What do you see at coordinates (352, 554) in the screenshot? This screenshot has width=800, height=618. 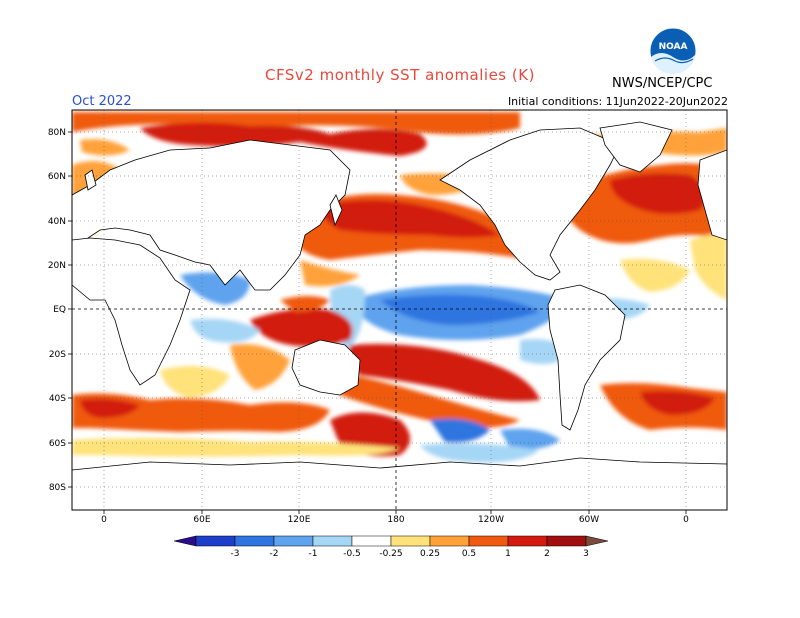 I see `colorbar-label: -0.5` at bounding box center [352, 554].